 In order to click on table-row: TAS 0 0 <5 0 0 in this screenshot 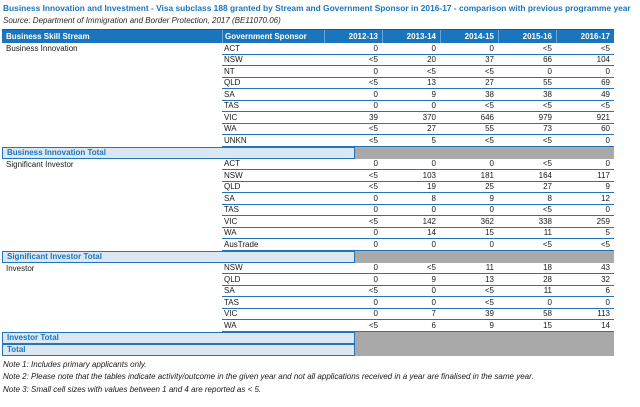, I will do `click(308, 303)`.